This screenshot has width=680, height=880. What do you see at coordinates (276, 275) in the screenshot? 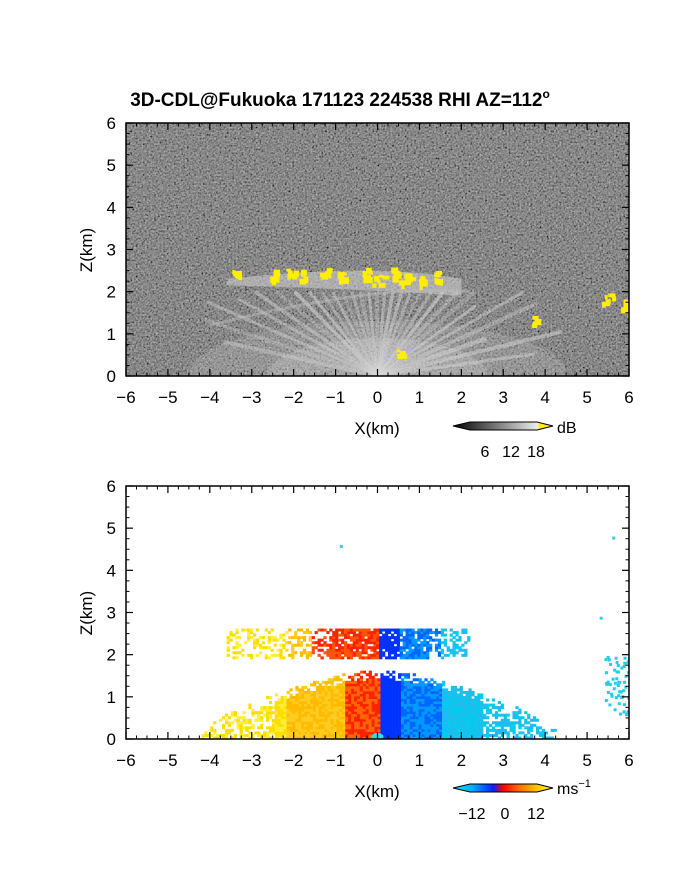
I see `high-echo-pixel` at bounding box center [276, 275].